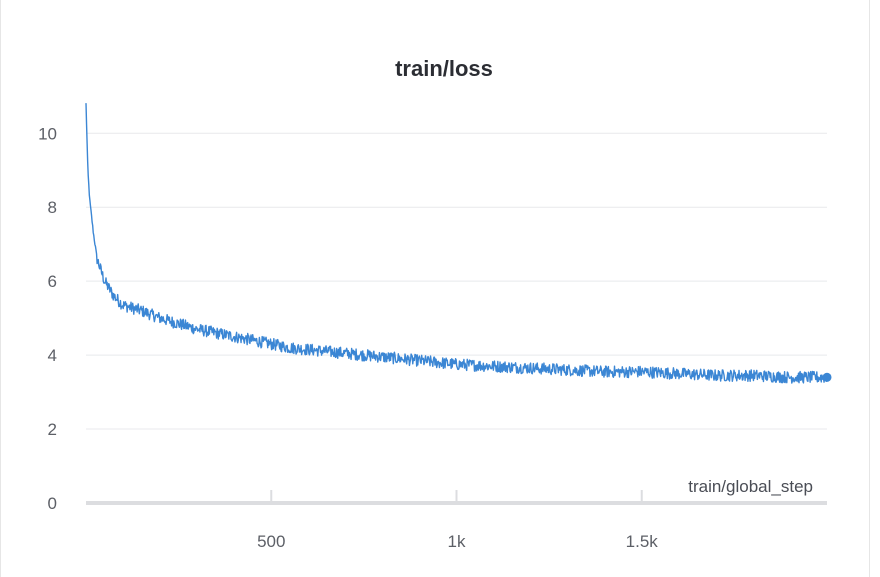  What do you see at coordinates (444, 68) in the screenshot?
I see `chart-title: train/loss` at bounding box center [444, 68].